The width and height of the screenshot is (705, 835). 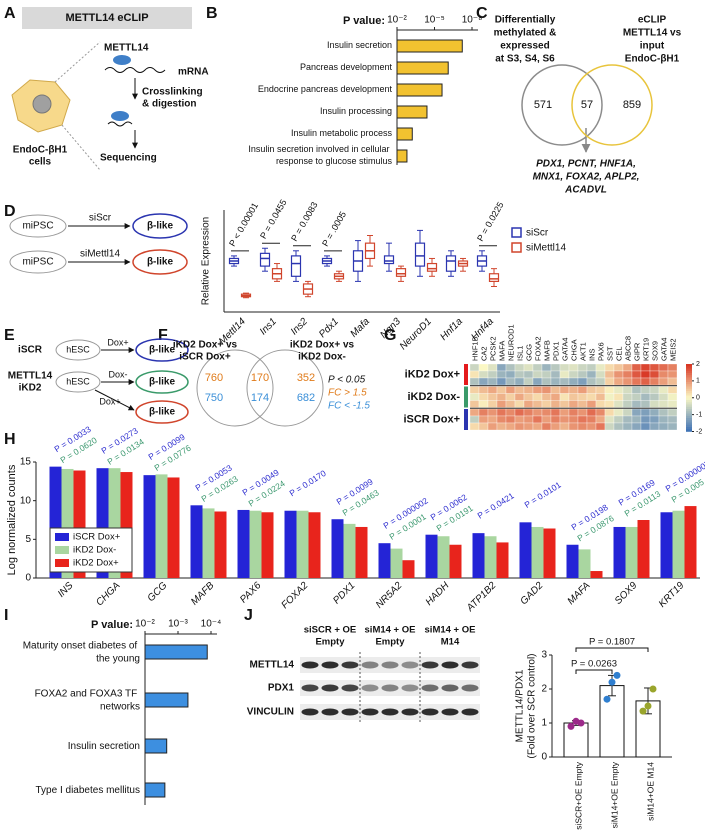 I want to click on rna-label: mRNA, so click(x=193, y=72).